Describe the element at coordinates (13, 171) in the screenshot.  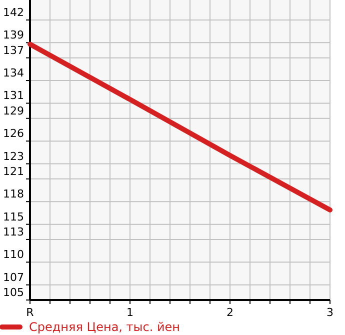
I see `y-tick-label: 121` at that location.